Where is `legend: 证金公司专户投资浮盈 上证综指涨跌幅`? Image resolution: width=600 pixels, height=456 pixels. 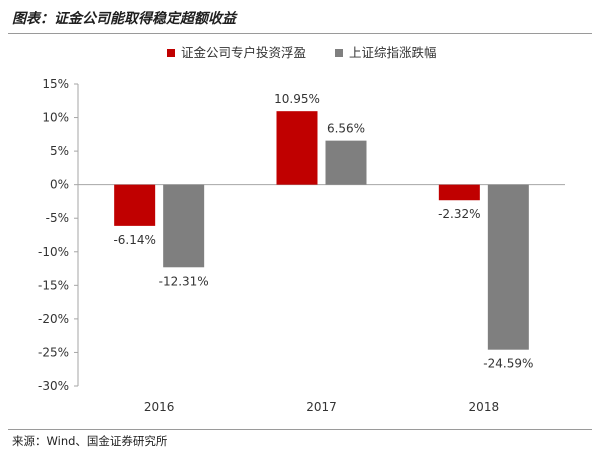
legend: 证金公司专户投资浮盈 上证综指涨跌幅 is located at coordinates (302, 52).